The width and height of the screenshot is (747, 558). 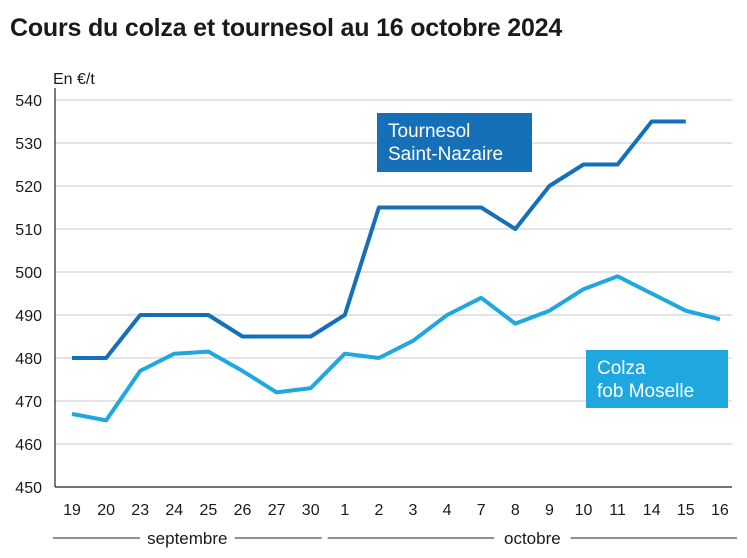 I want to click on series-label-text: fob Moselle, so click(x=645, y=391).